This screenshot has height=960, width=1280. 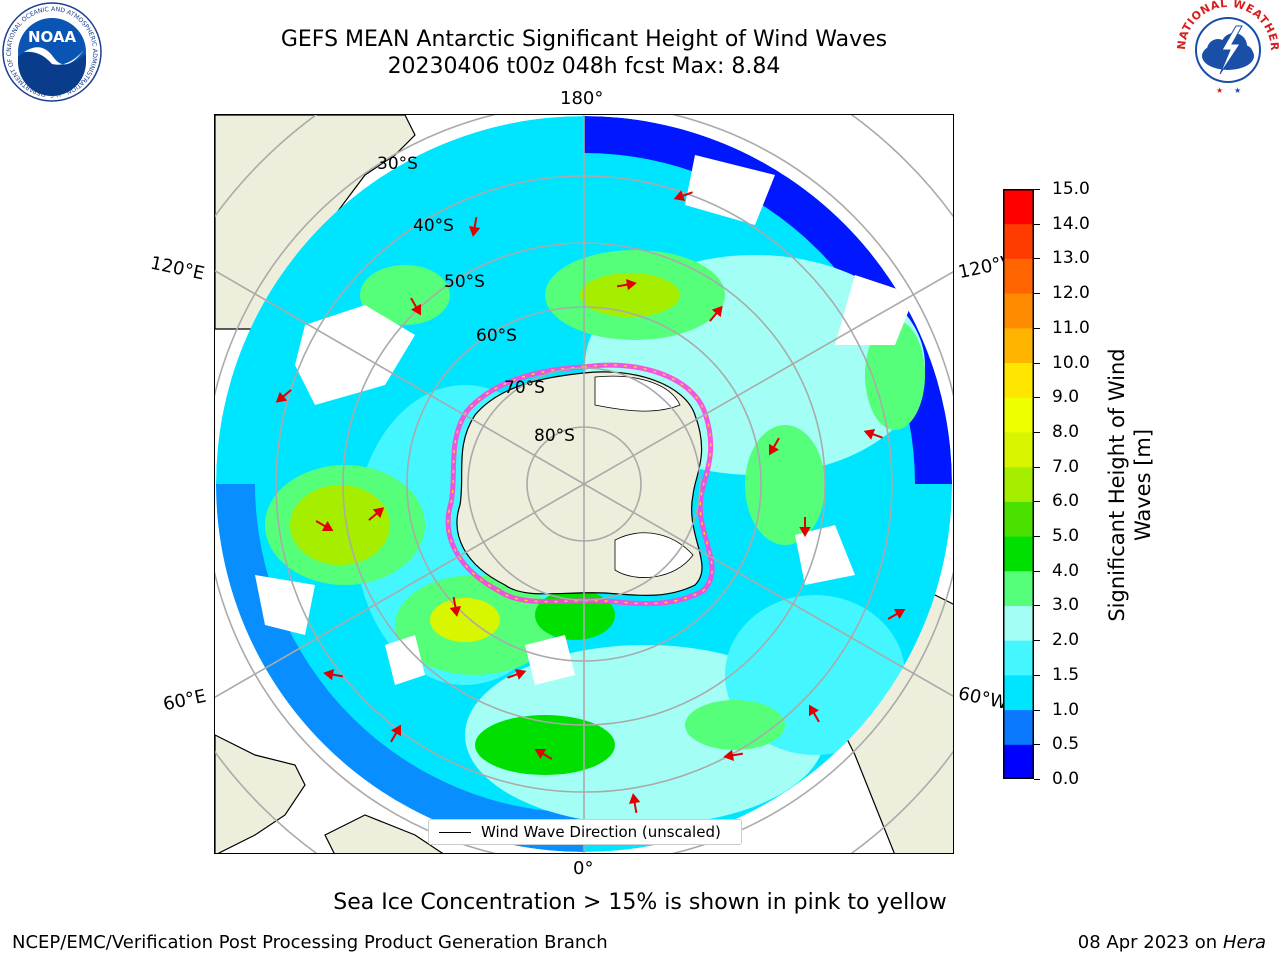 What do you see at coordinates (1066, 605) in the screenshot?
I see `colorbar-tick-label: 3.0` at bounding box center [1066, 605].